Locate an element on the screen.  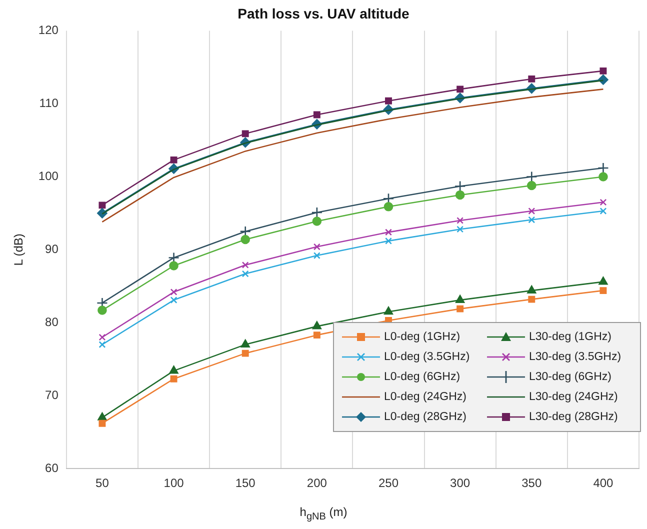
legend-label: L0-deg (24GHz) is located at coordinates (425, 397).